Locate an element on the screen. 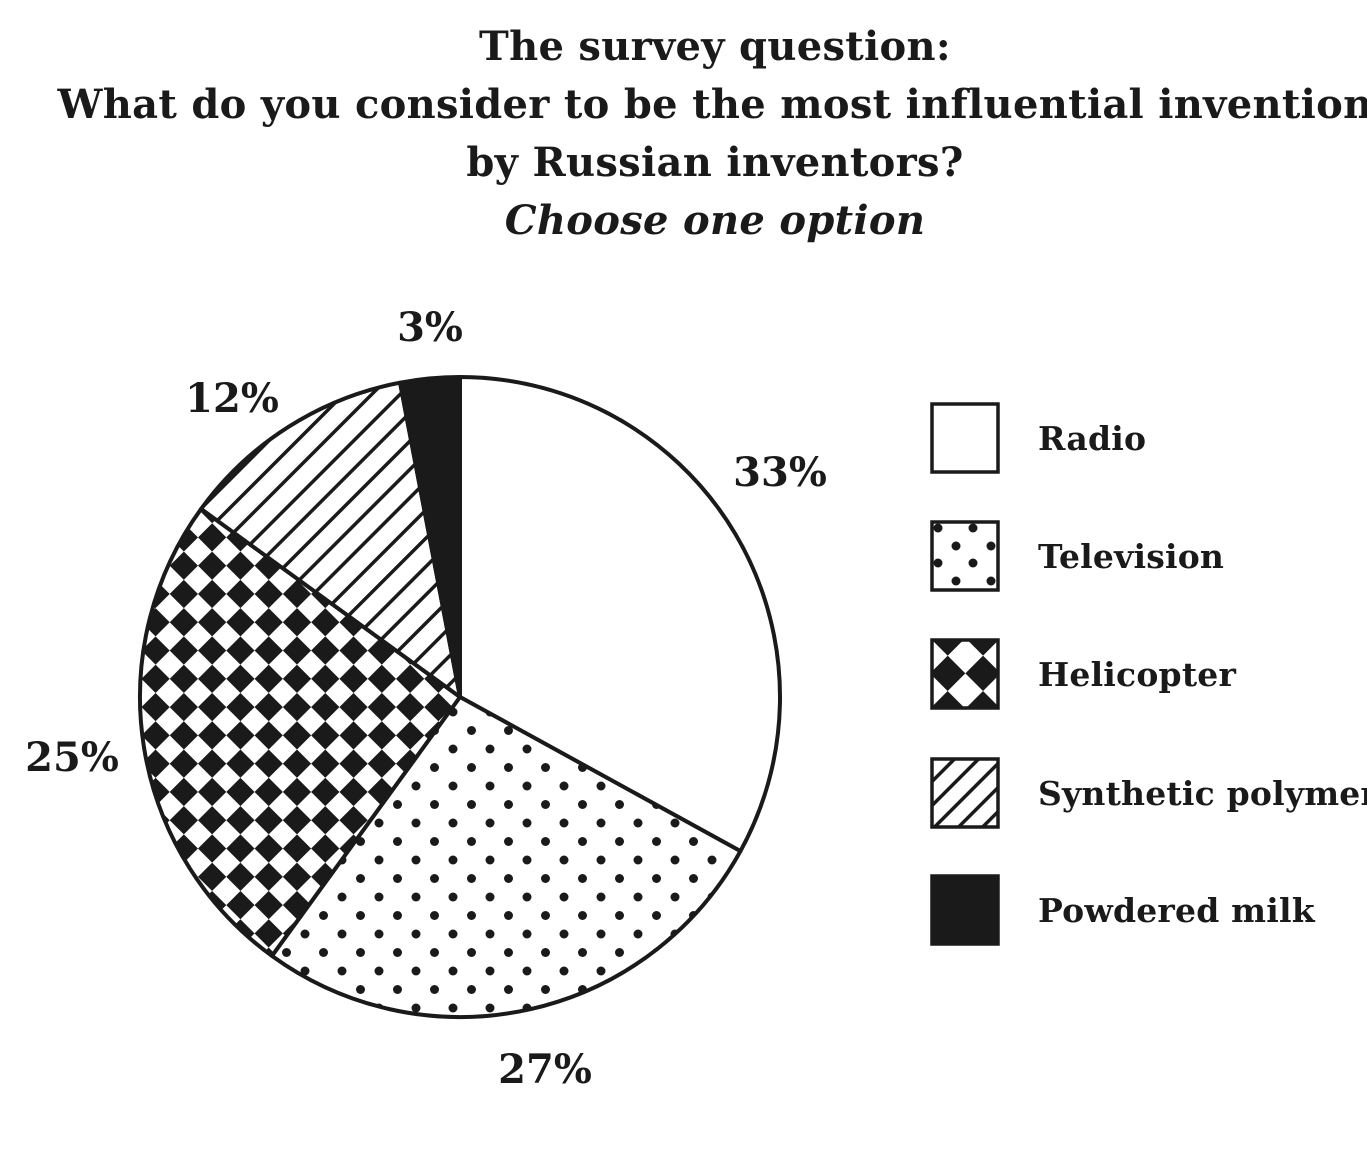  legend-swatch-helicopter is located at coordinates (965, 674).